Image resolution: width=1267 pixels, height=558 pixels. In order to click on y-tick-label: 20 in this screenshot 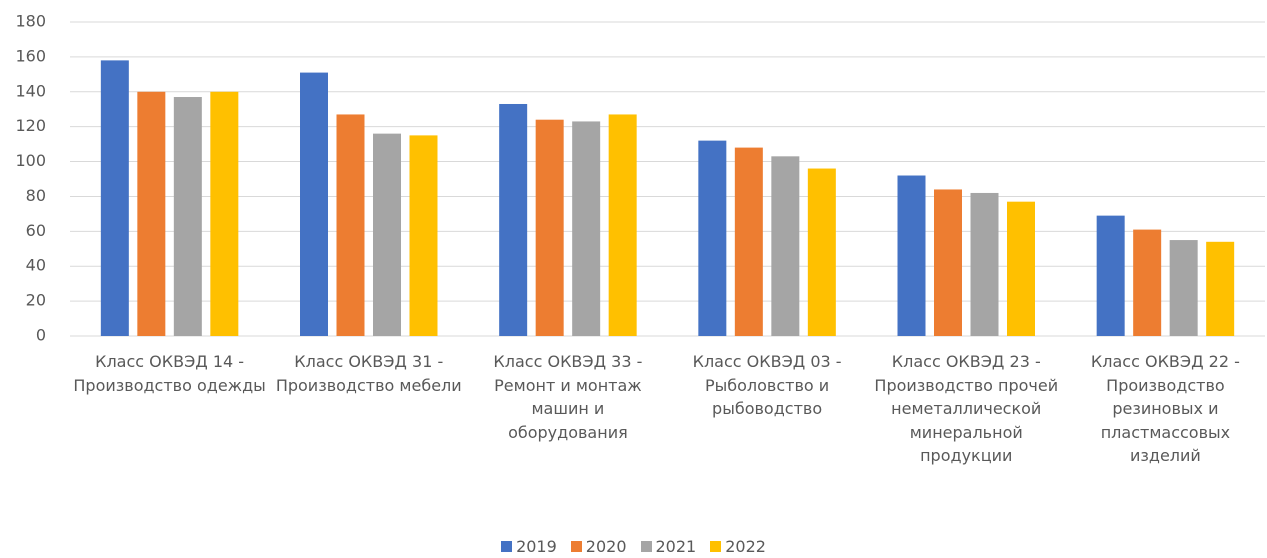, I will do `click(36, 300)`.